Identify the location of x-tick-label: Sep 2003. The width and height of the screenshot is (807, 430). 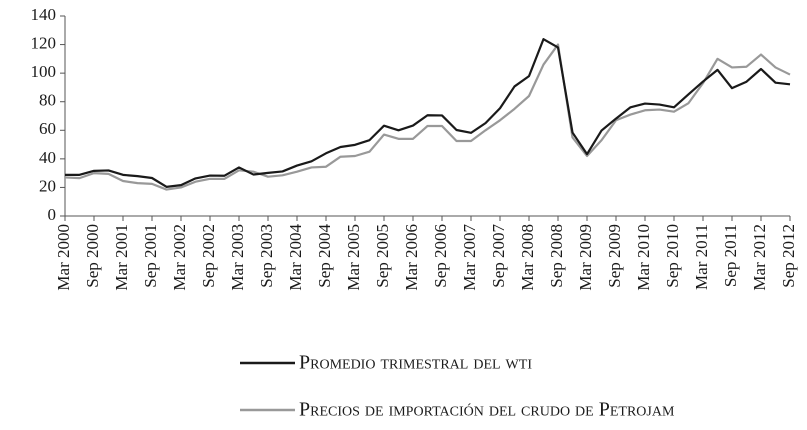
(266, 256).